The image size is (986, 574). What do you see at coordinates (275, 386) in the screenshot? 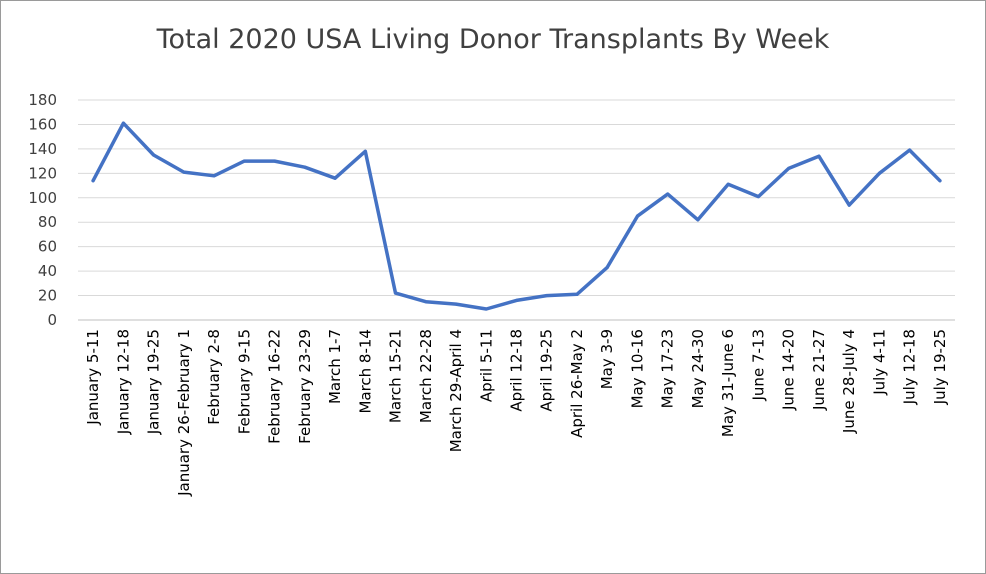
I see `x-tick-label: February 16-22` at bounding box center [275, 386].